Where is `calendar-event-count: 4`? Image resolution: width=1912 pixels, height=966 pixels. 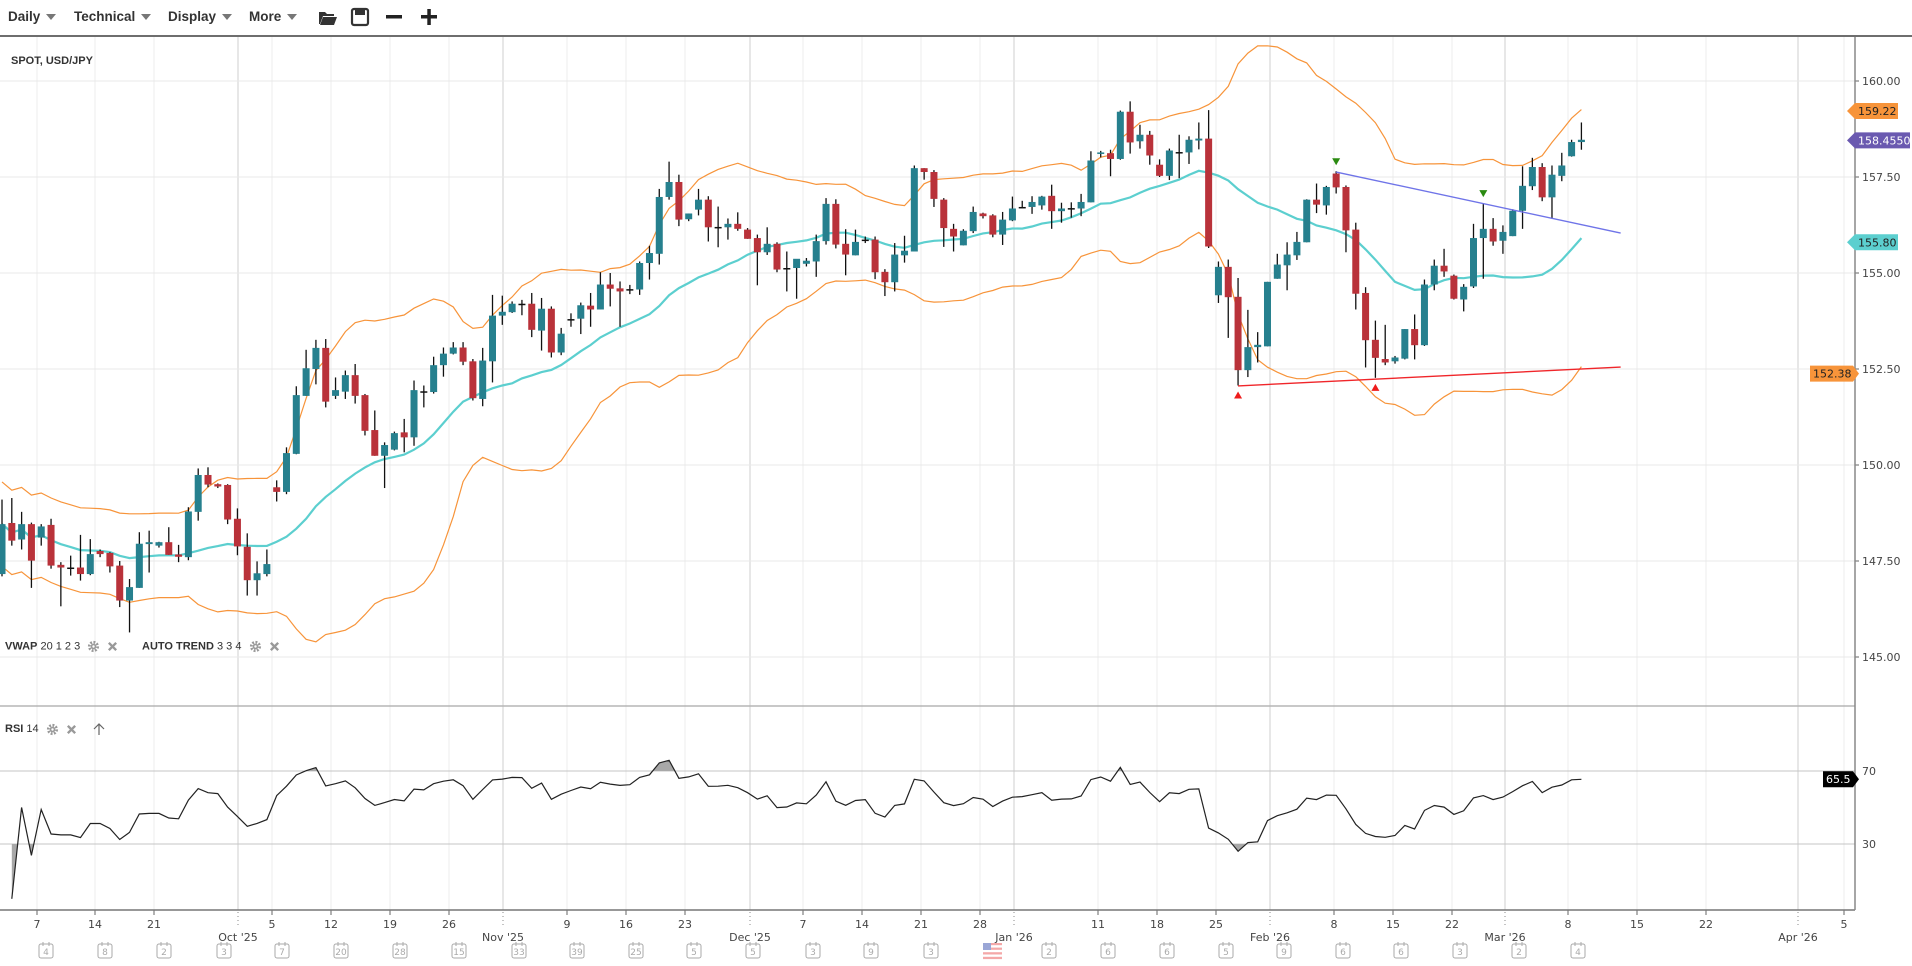 calendar-event-count: 4 is located at coordinates (46, 953).